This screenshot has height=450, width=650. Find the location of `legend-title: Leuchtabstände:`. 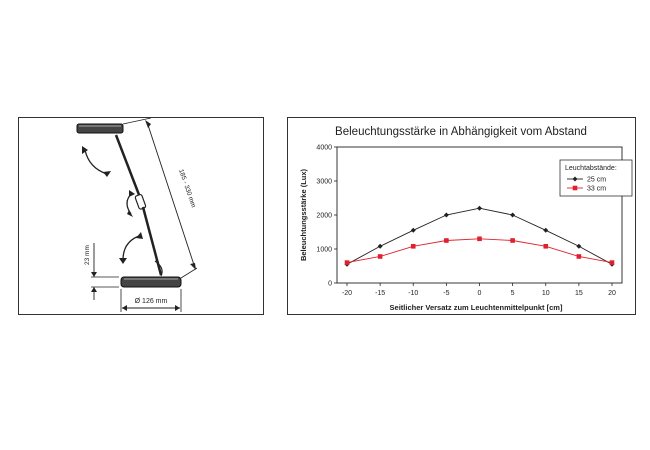

legend-title: Leuchtabstände: is located at coordinates (591, 168).